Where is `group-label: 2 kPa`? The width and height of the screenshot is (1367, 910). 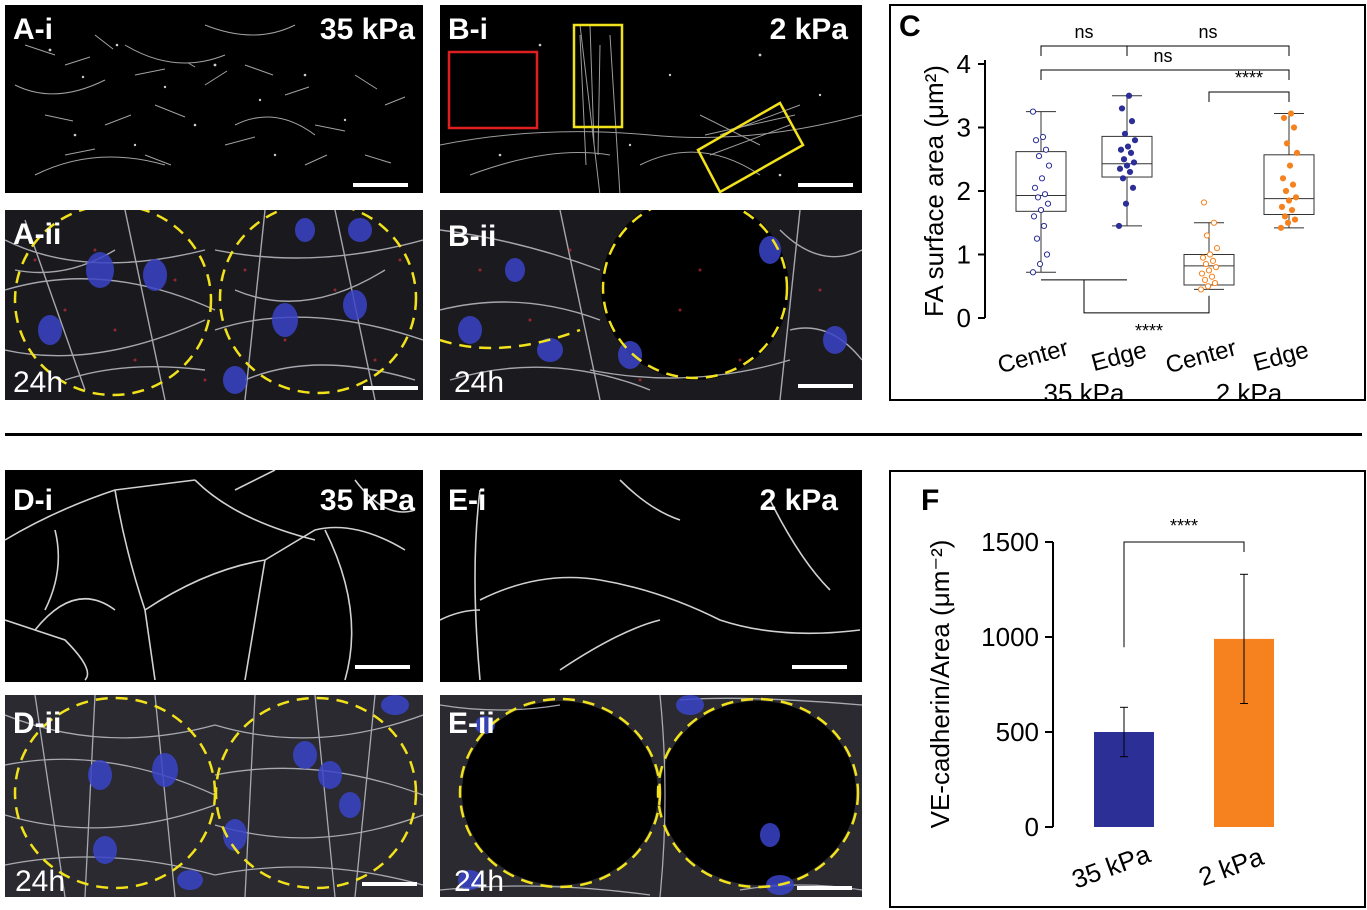 group-label: 2 kPa is located at coordinates (1249, 388).